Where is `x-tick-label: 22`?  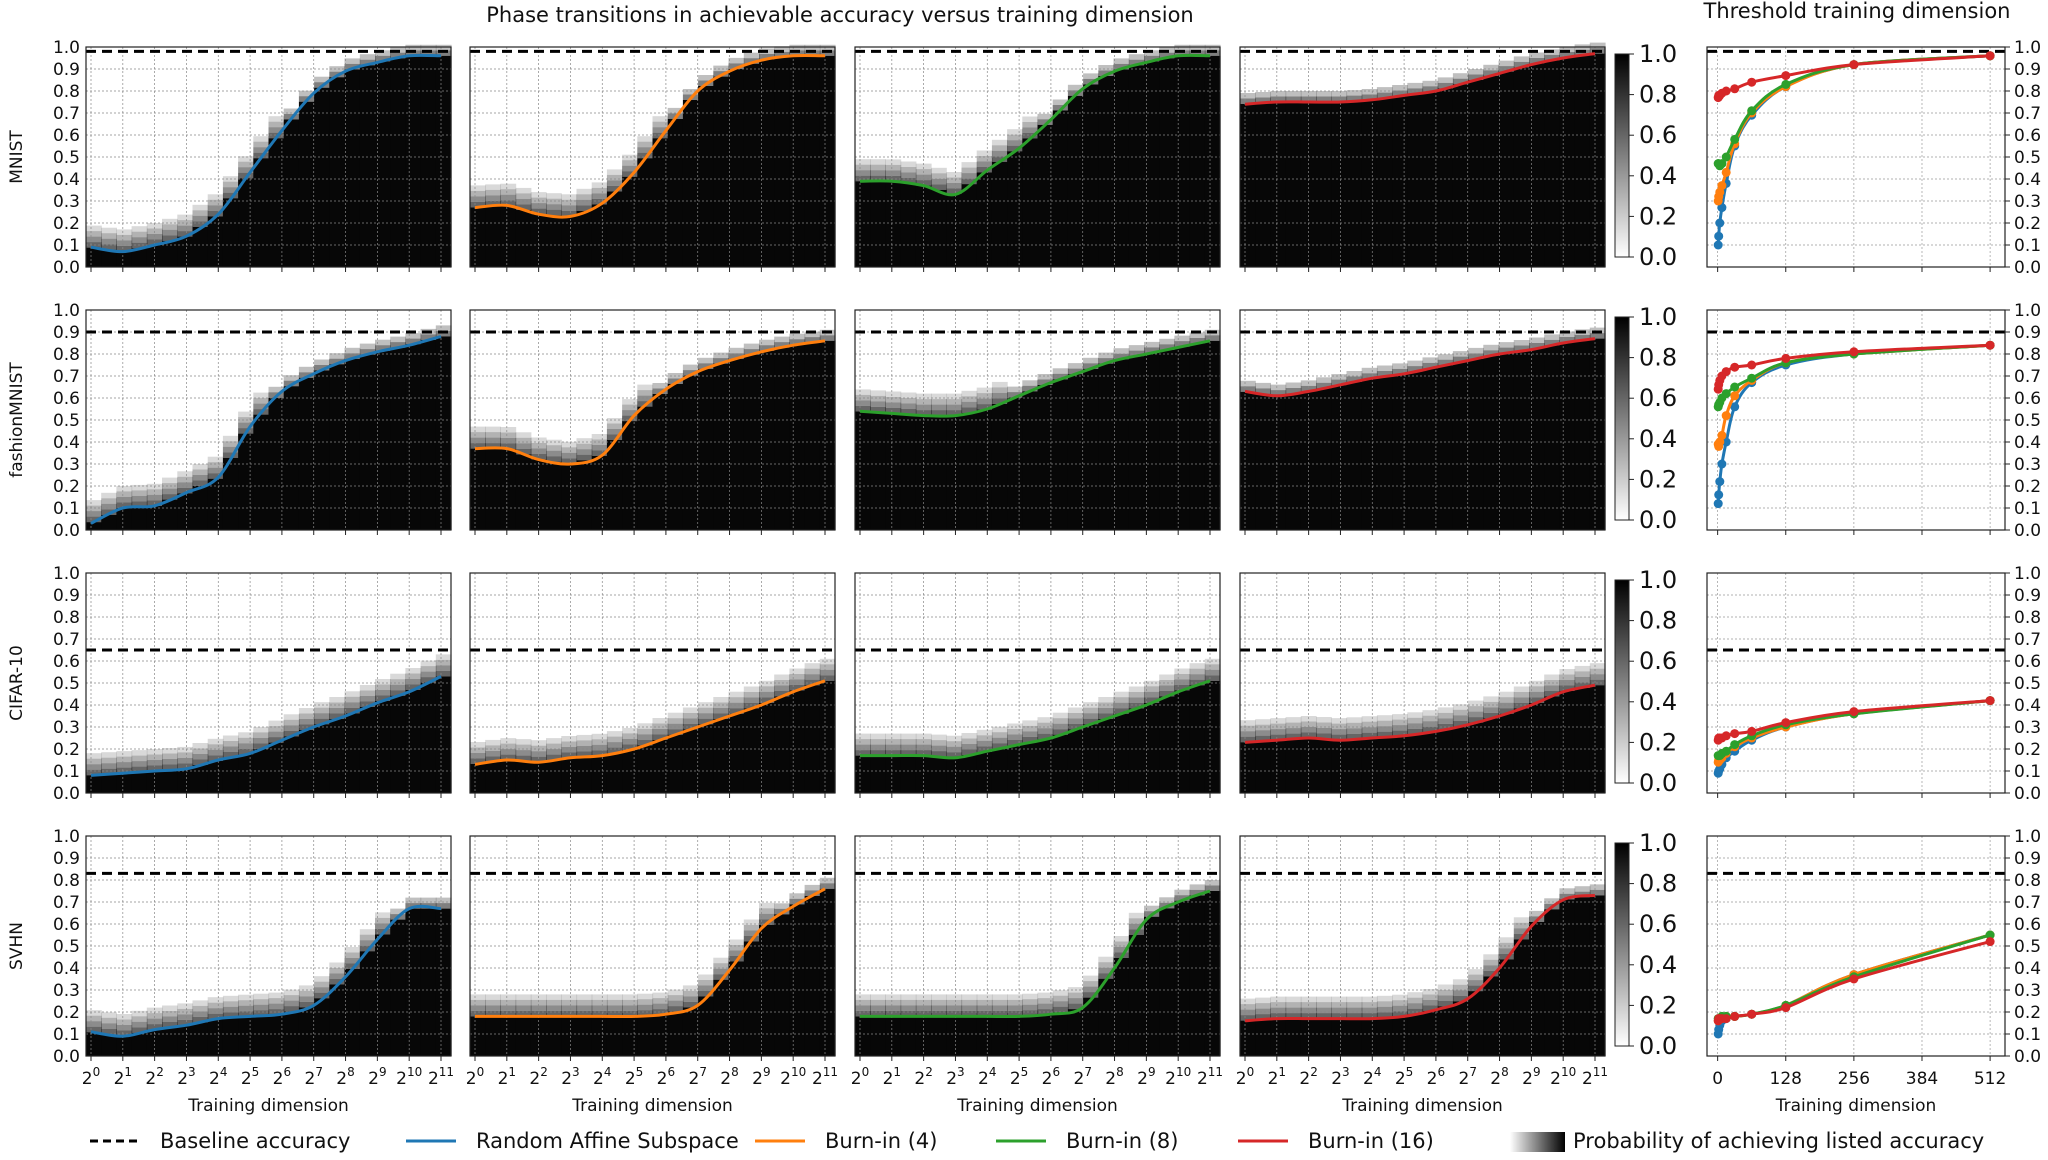
x-tick-label: 22 is located at coordinates (1308, 1077).